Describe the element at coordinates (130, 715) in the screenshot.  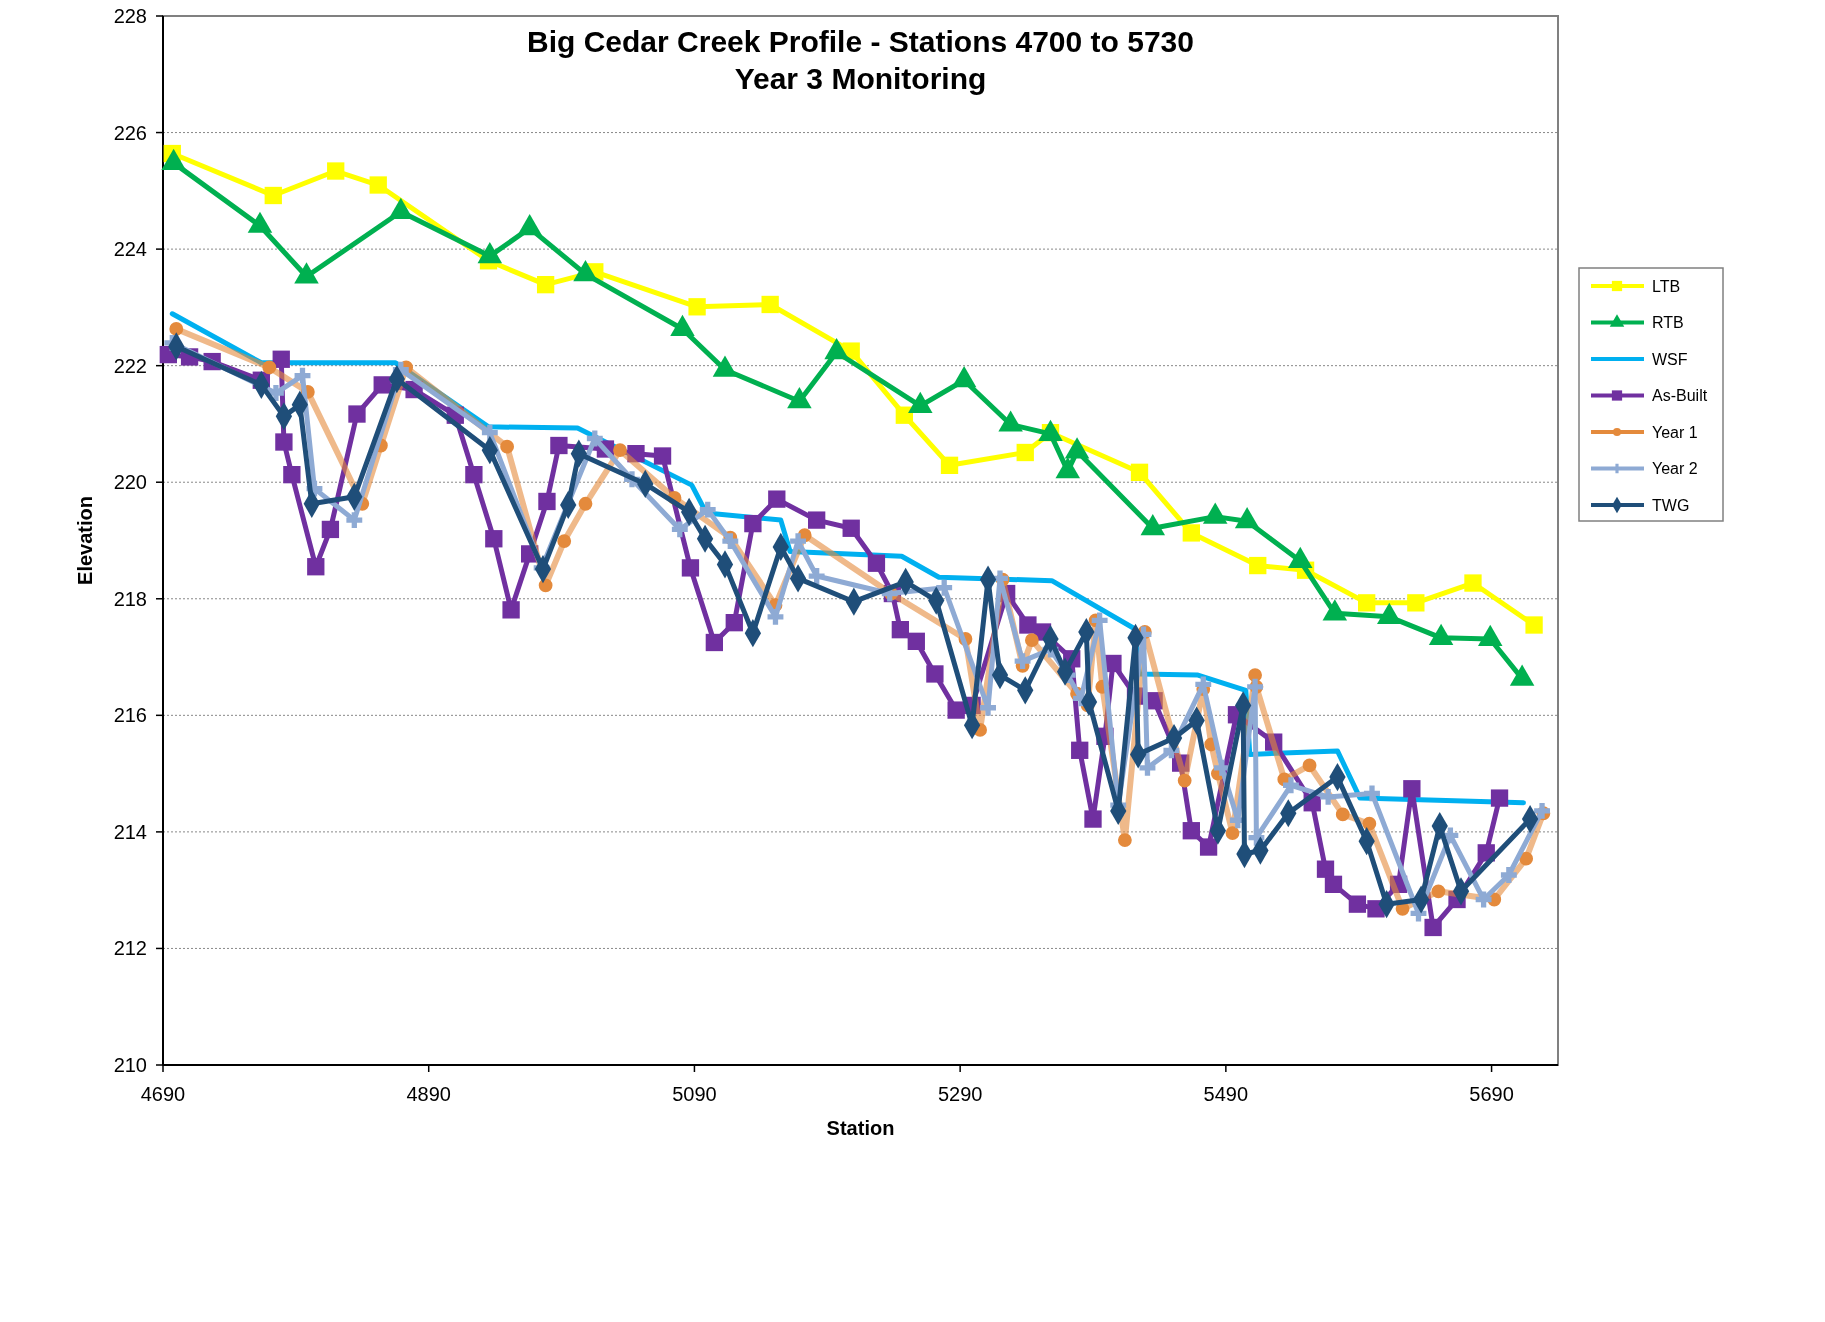
I see `y-tick-label: 216` at that location.